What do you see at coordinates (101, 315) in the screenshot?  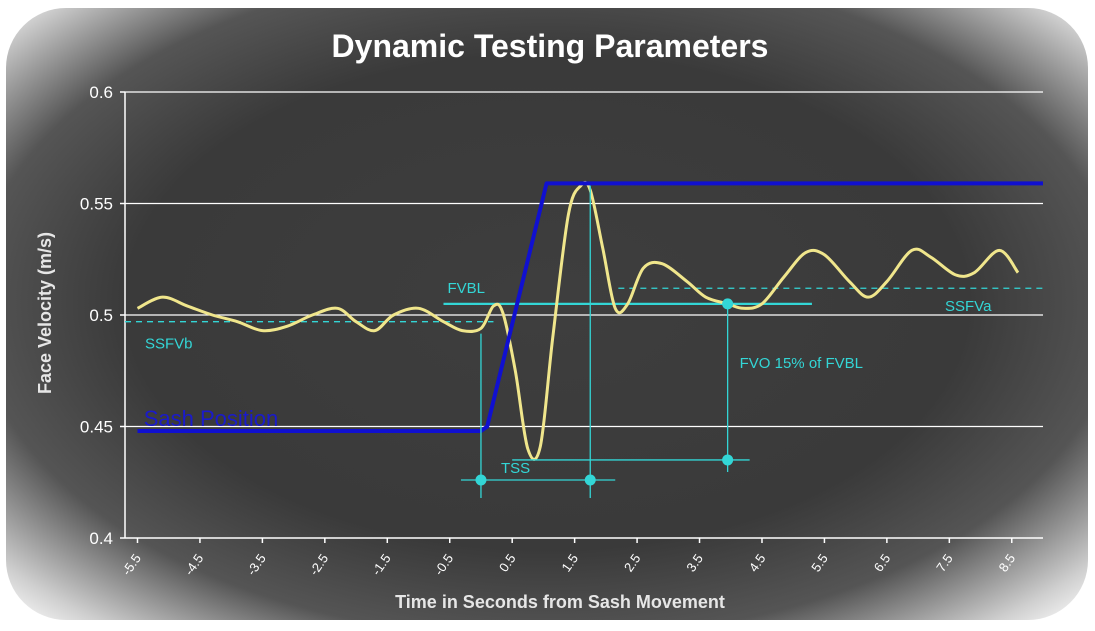 I see `y-tick-label: 0.5` at bounding box center [101, 315].